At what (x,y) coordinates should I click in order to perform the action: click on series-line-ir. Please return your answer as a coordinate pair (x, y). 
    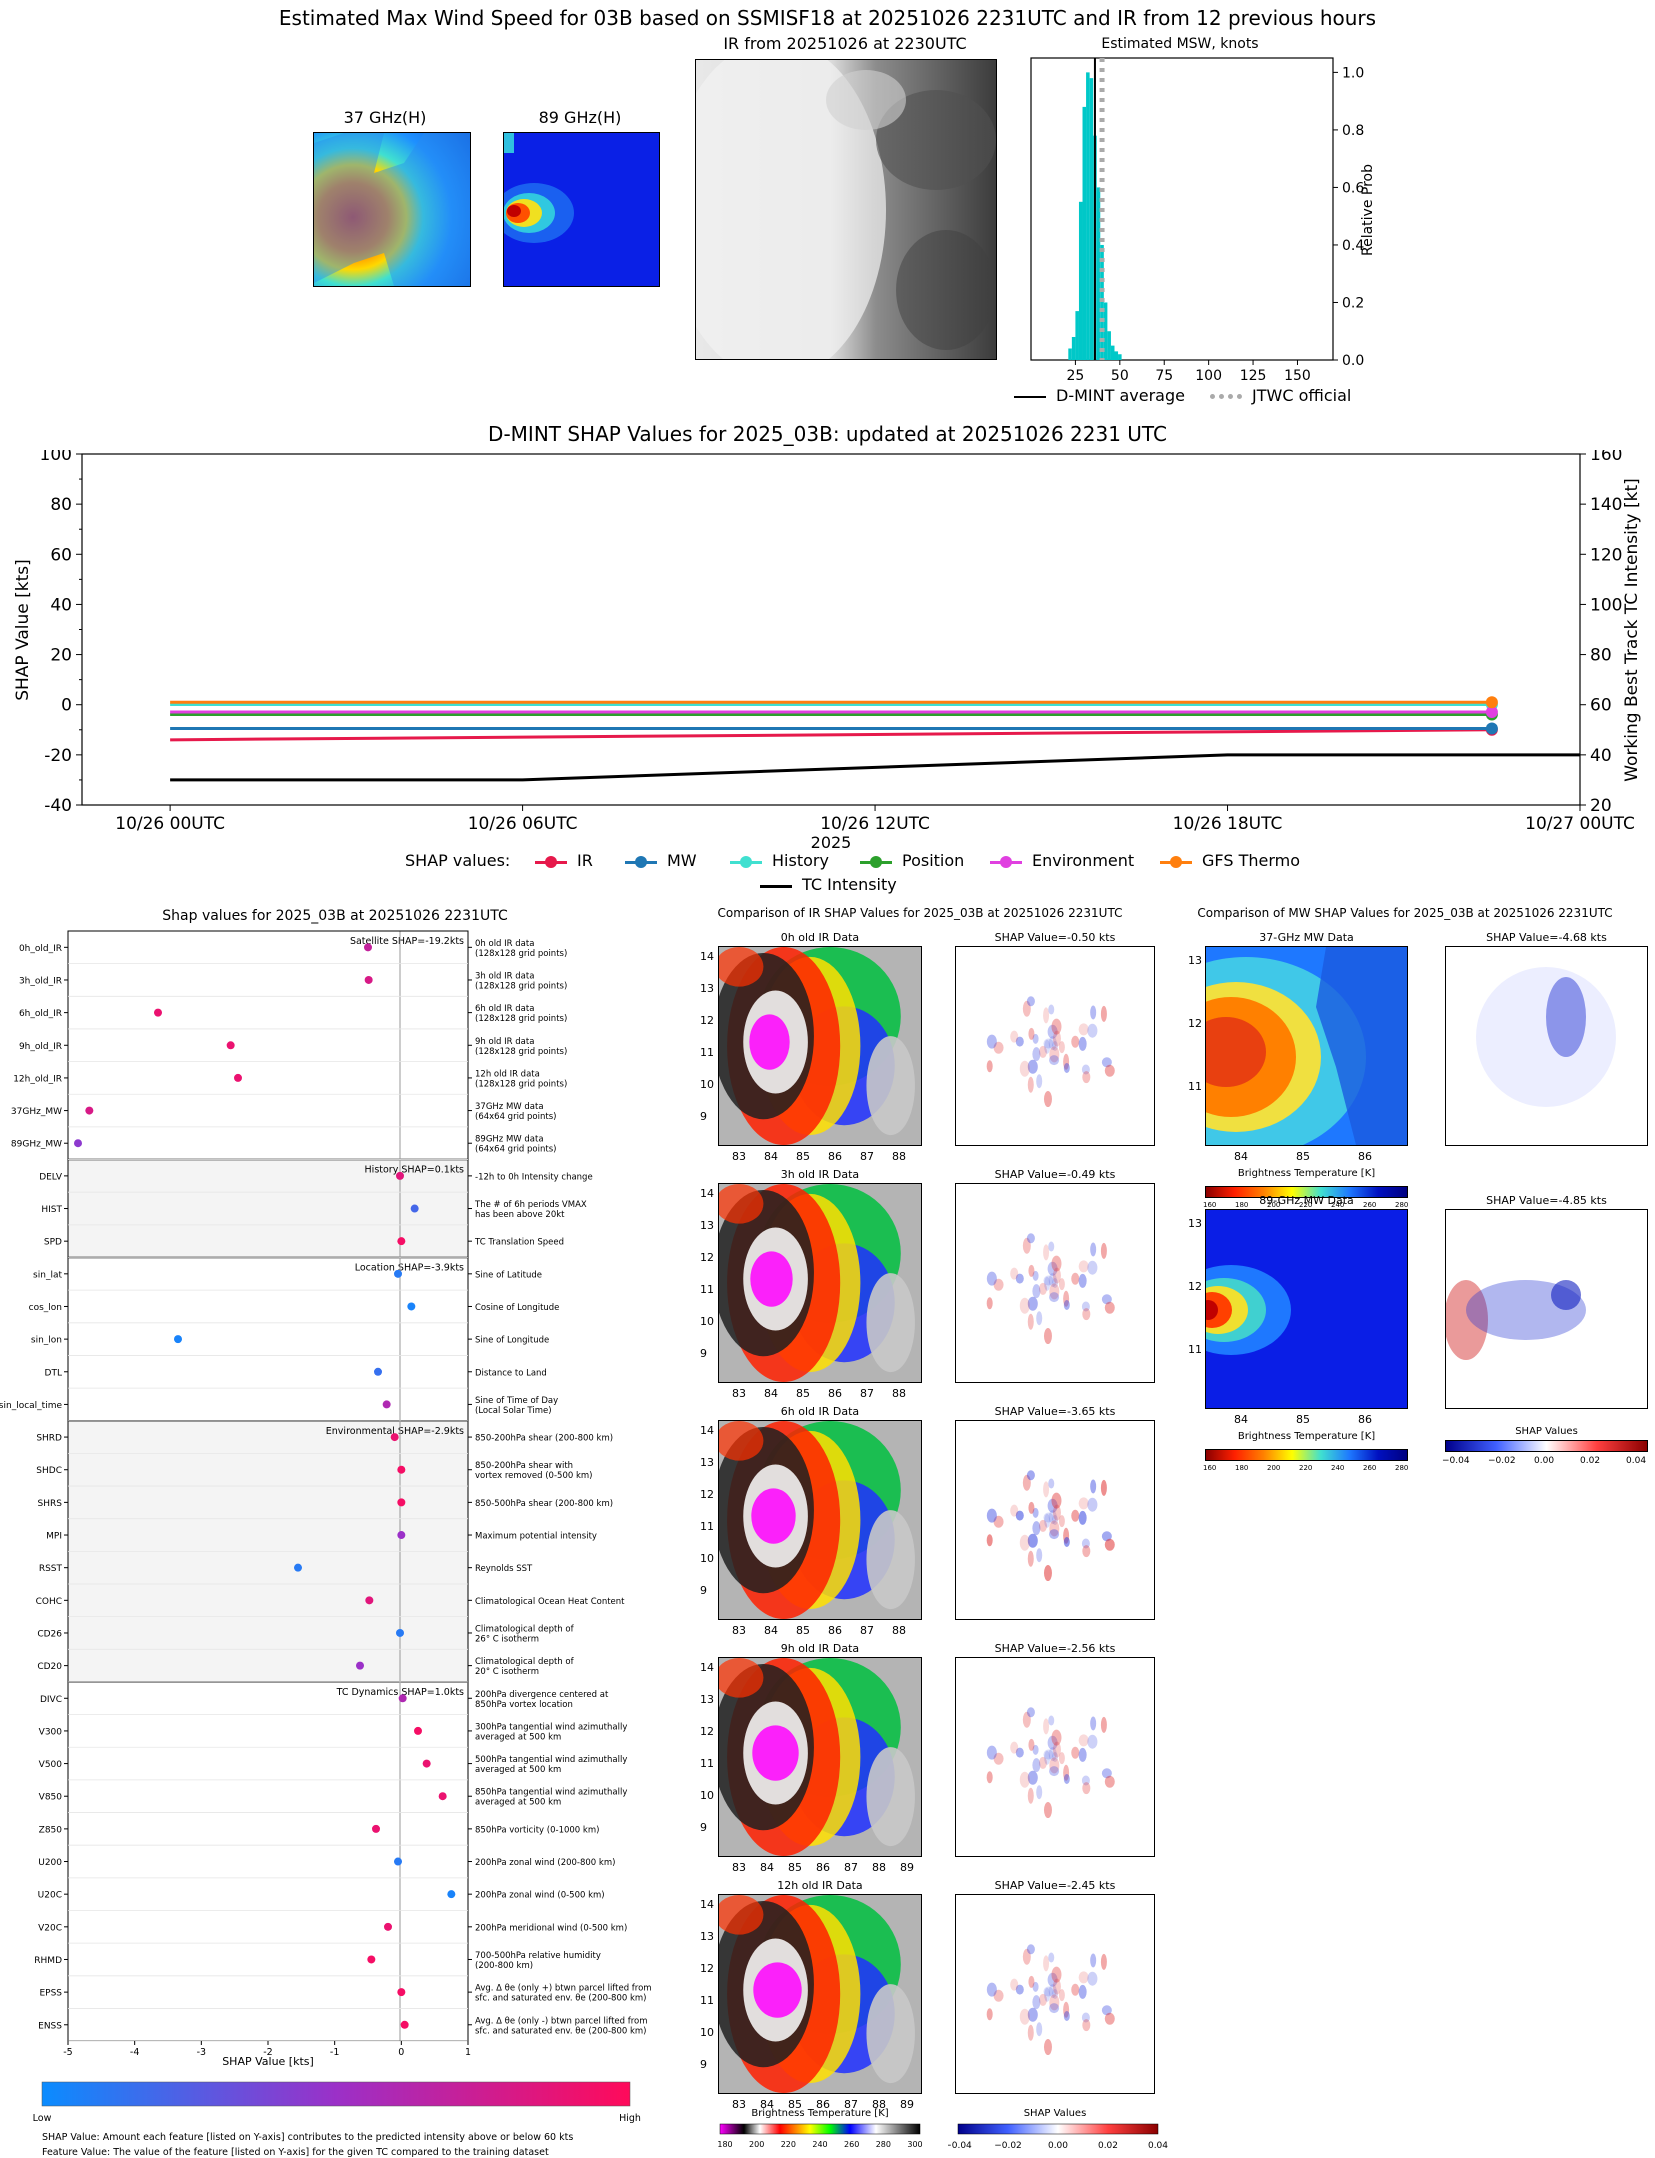
    Looking at the image, I should click on (831, 735).